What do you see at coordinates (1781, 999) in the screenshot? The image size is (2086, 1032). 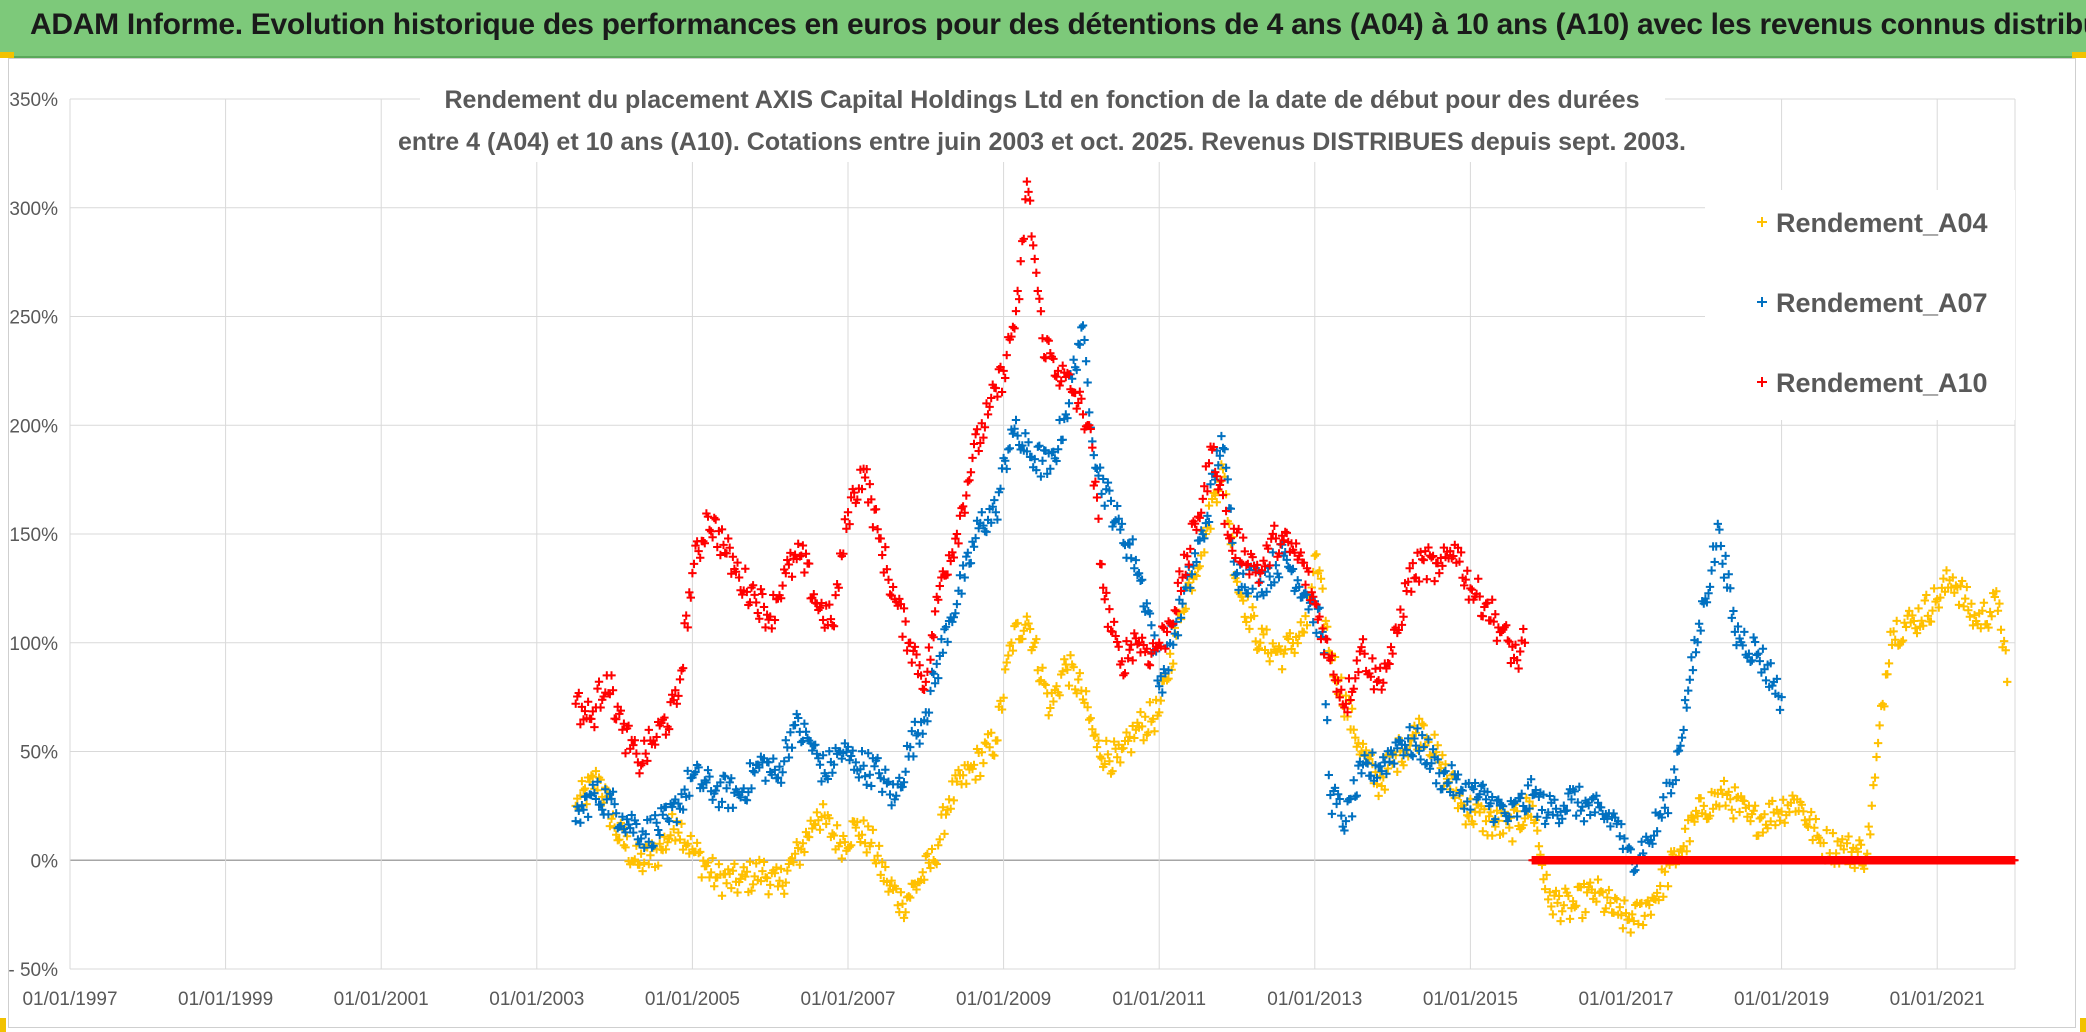 I see `x-tick-label: 01/01/2019` at bounding box center [1781, 999].